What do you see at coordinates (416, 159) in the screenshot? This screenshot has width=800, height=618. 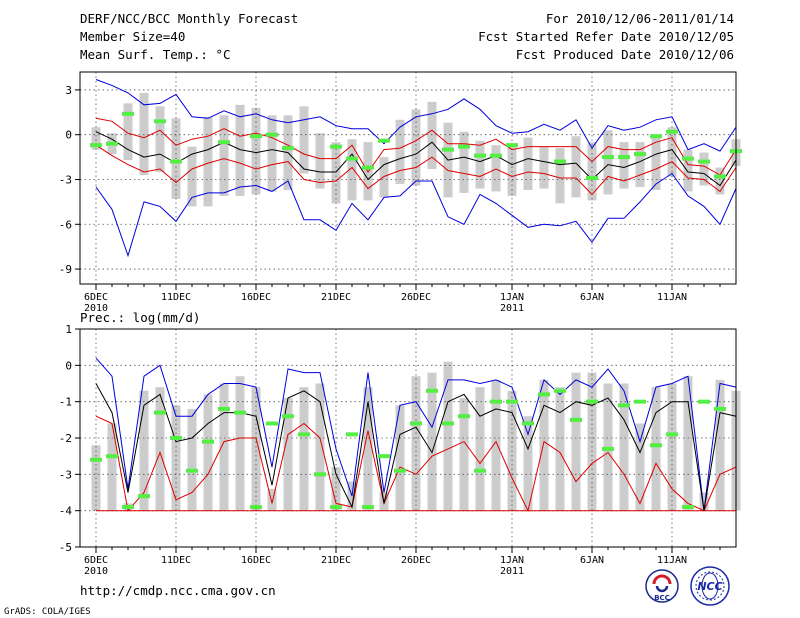 I see `series-mean-line` at bounding box center [416, 159].